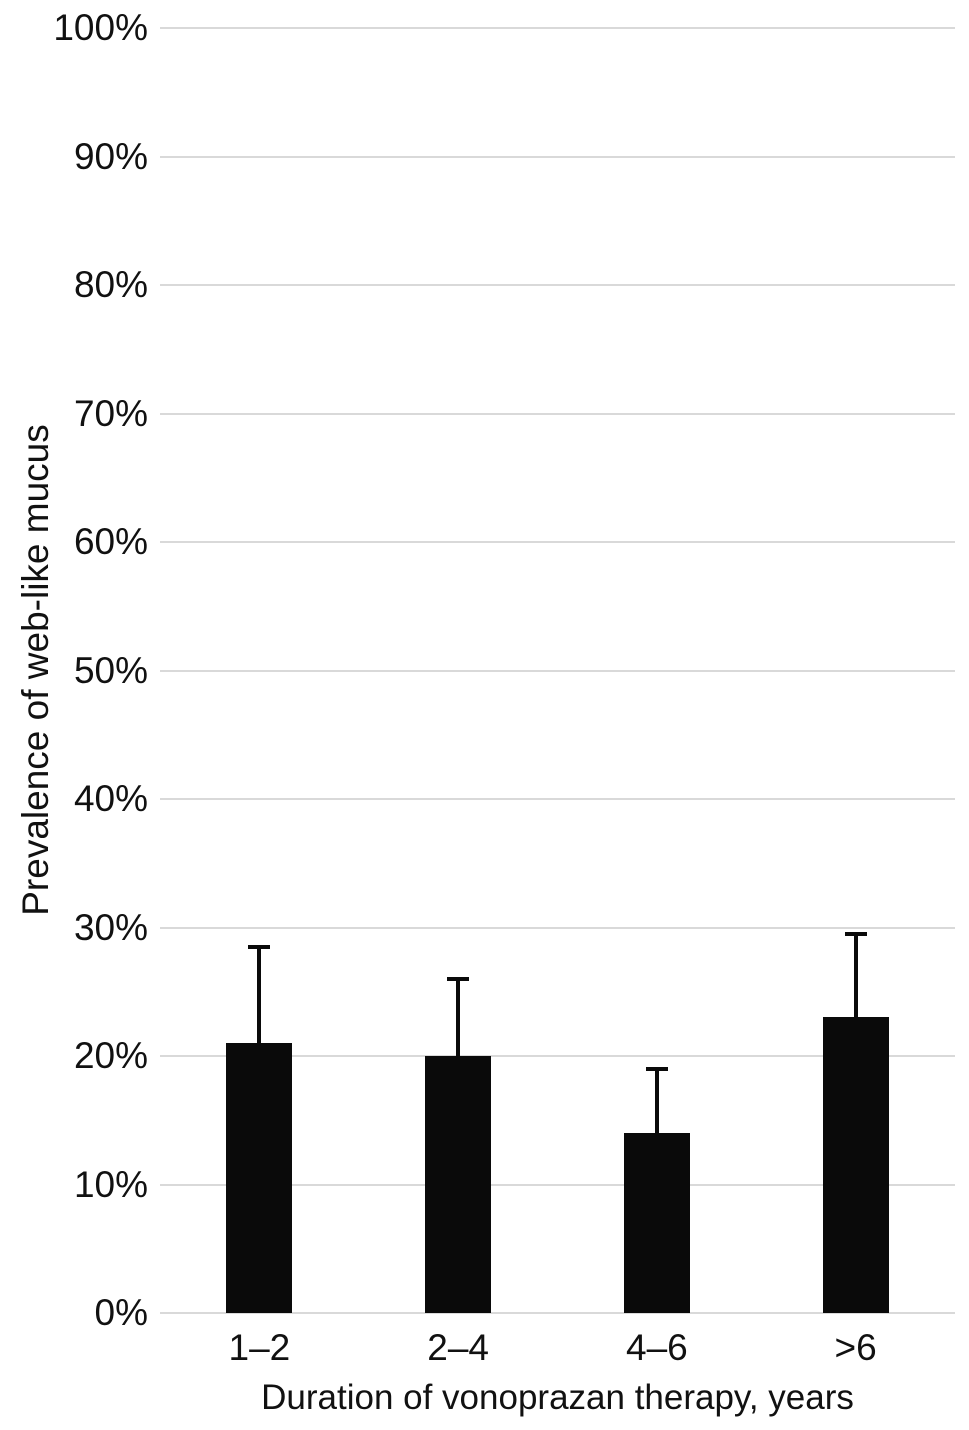 This screenshot has height=1430, width=969. Describe the element at coordinates (110, 541) in the screenshot. I see `y-tick-label: 60%` at that location.